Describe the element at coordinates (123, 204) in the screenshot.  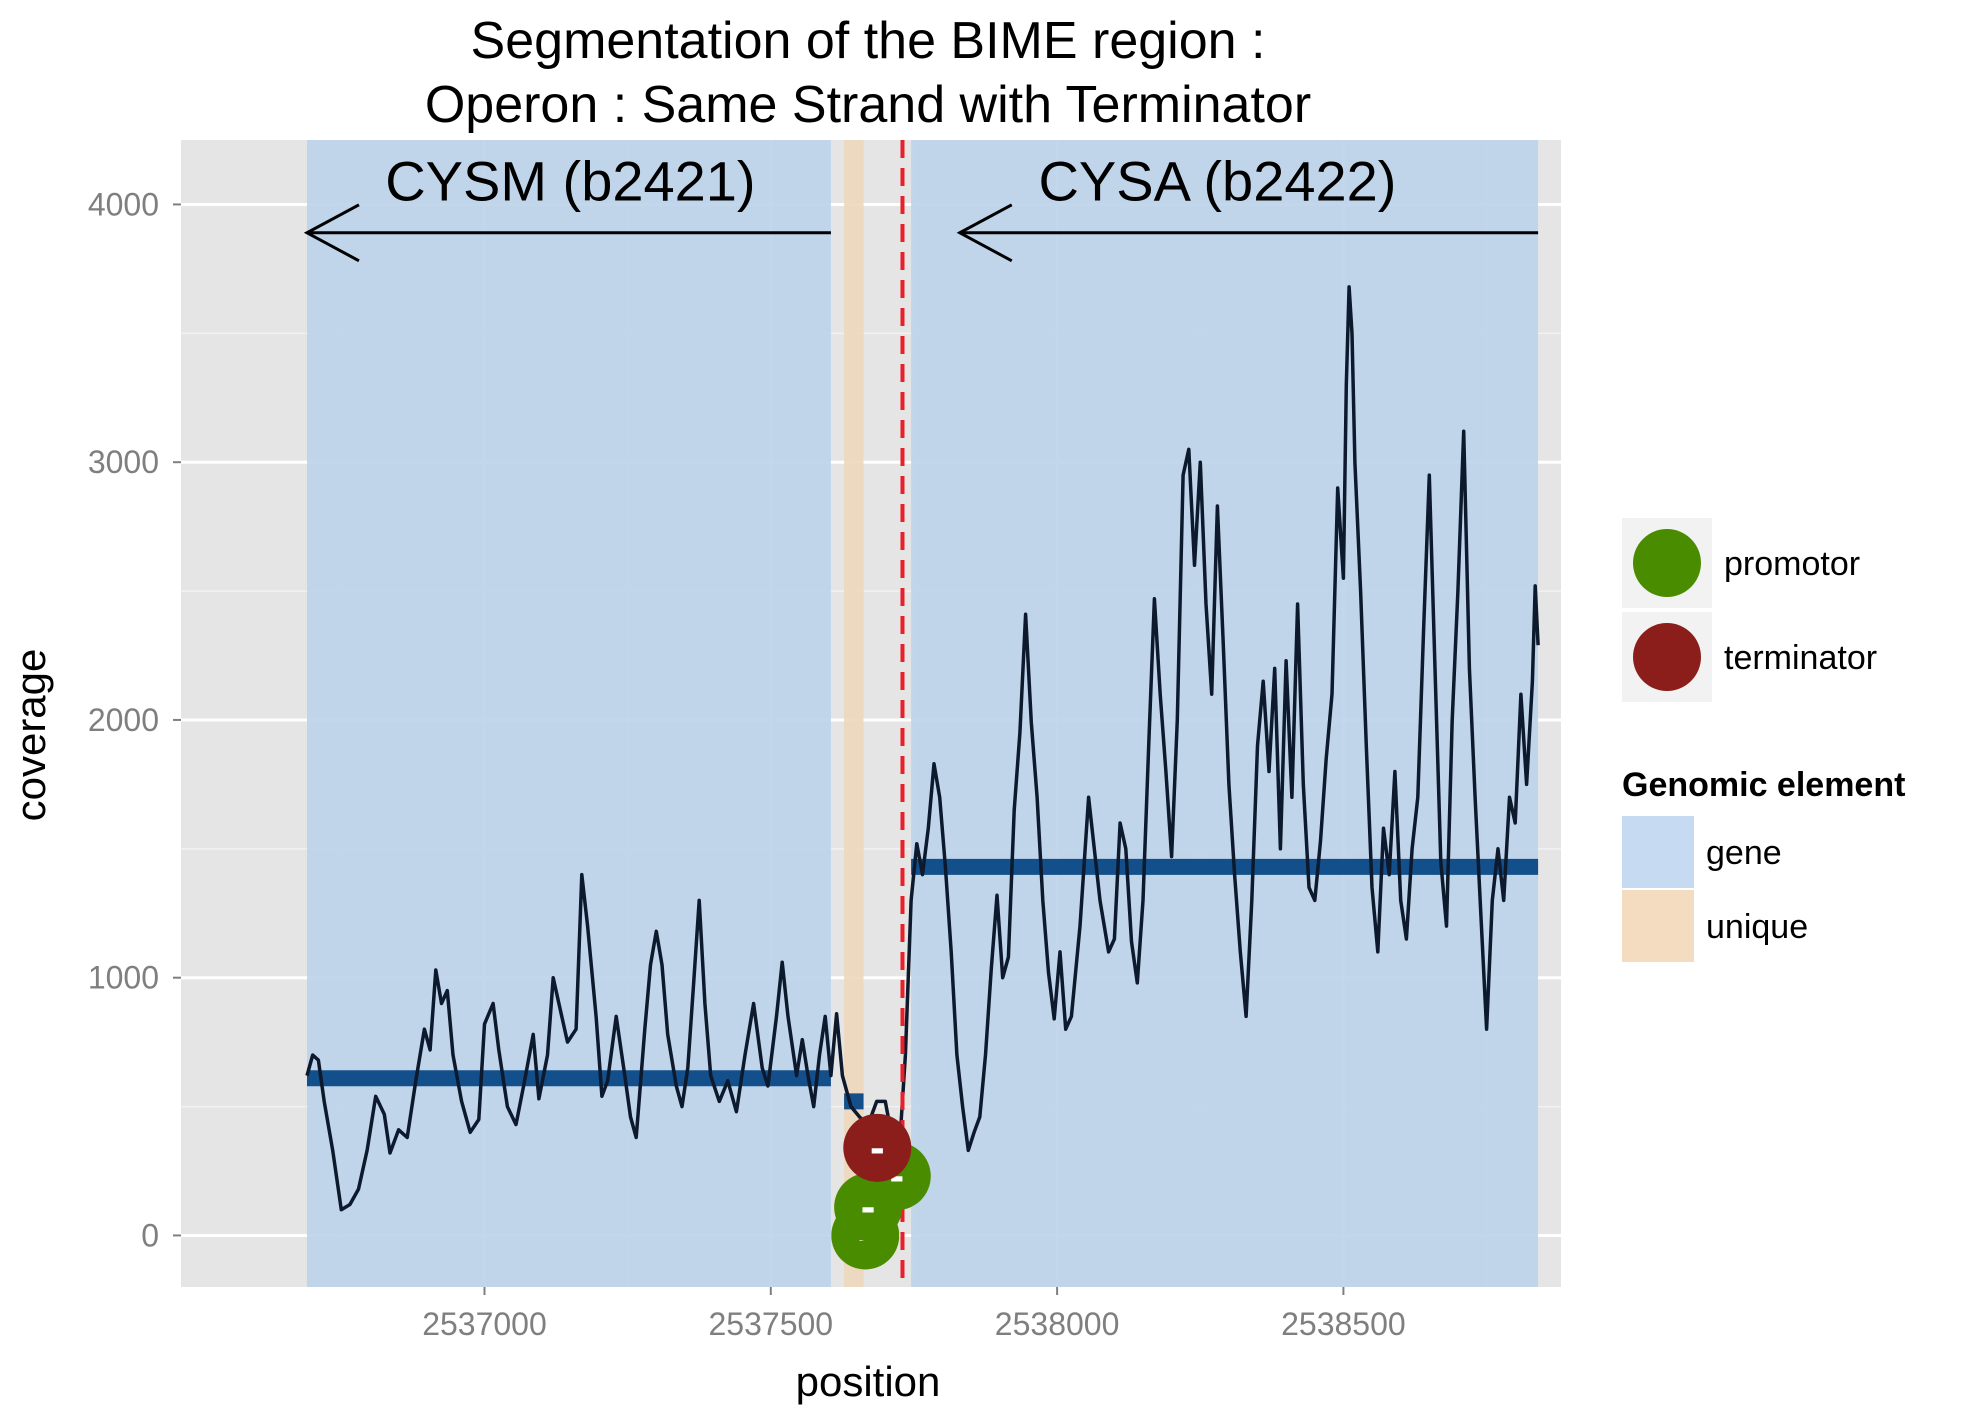
I see `y-tick-label: 4000` at that location.